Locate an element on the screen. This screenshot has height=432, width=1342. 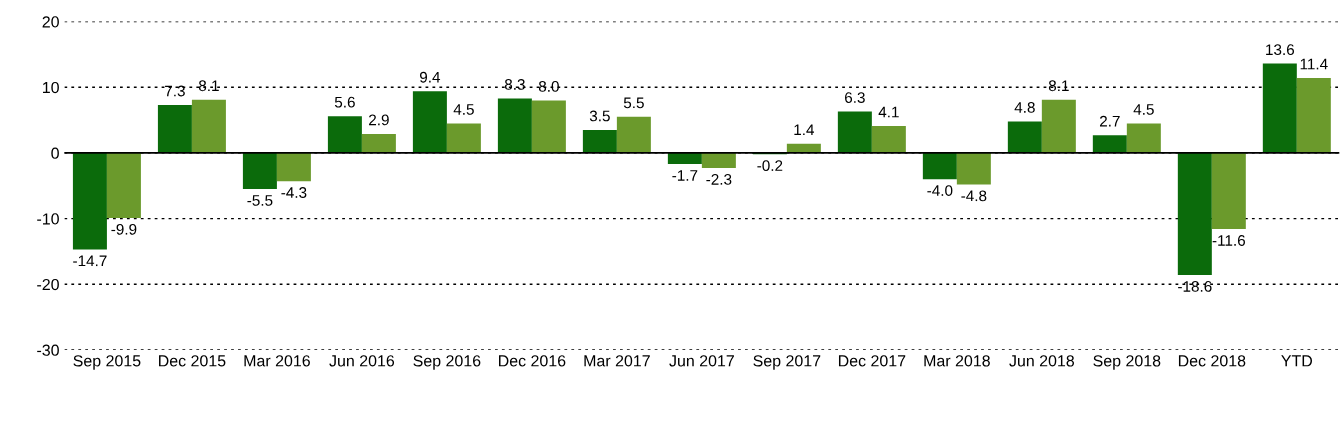
data-label: -18.6 is located at coordinates (1195, 286).